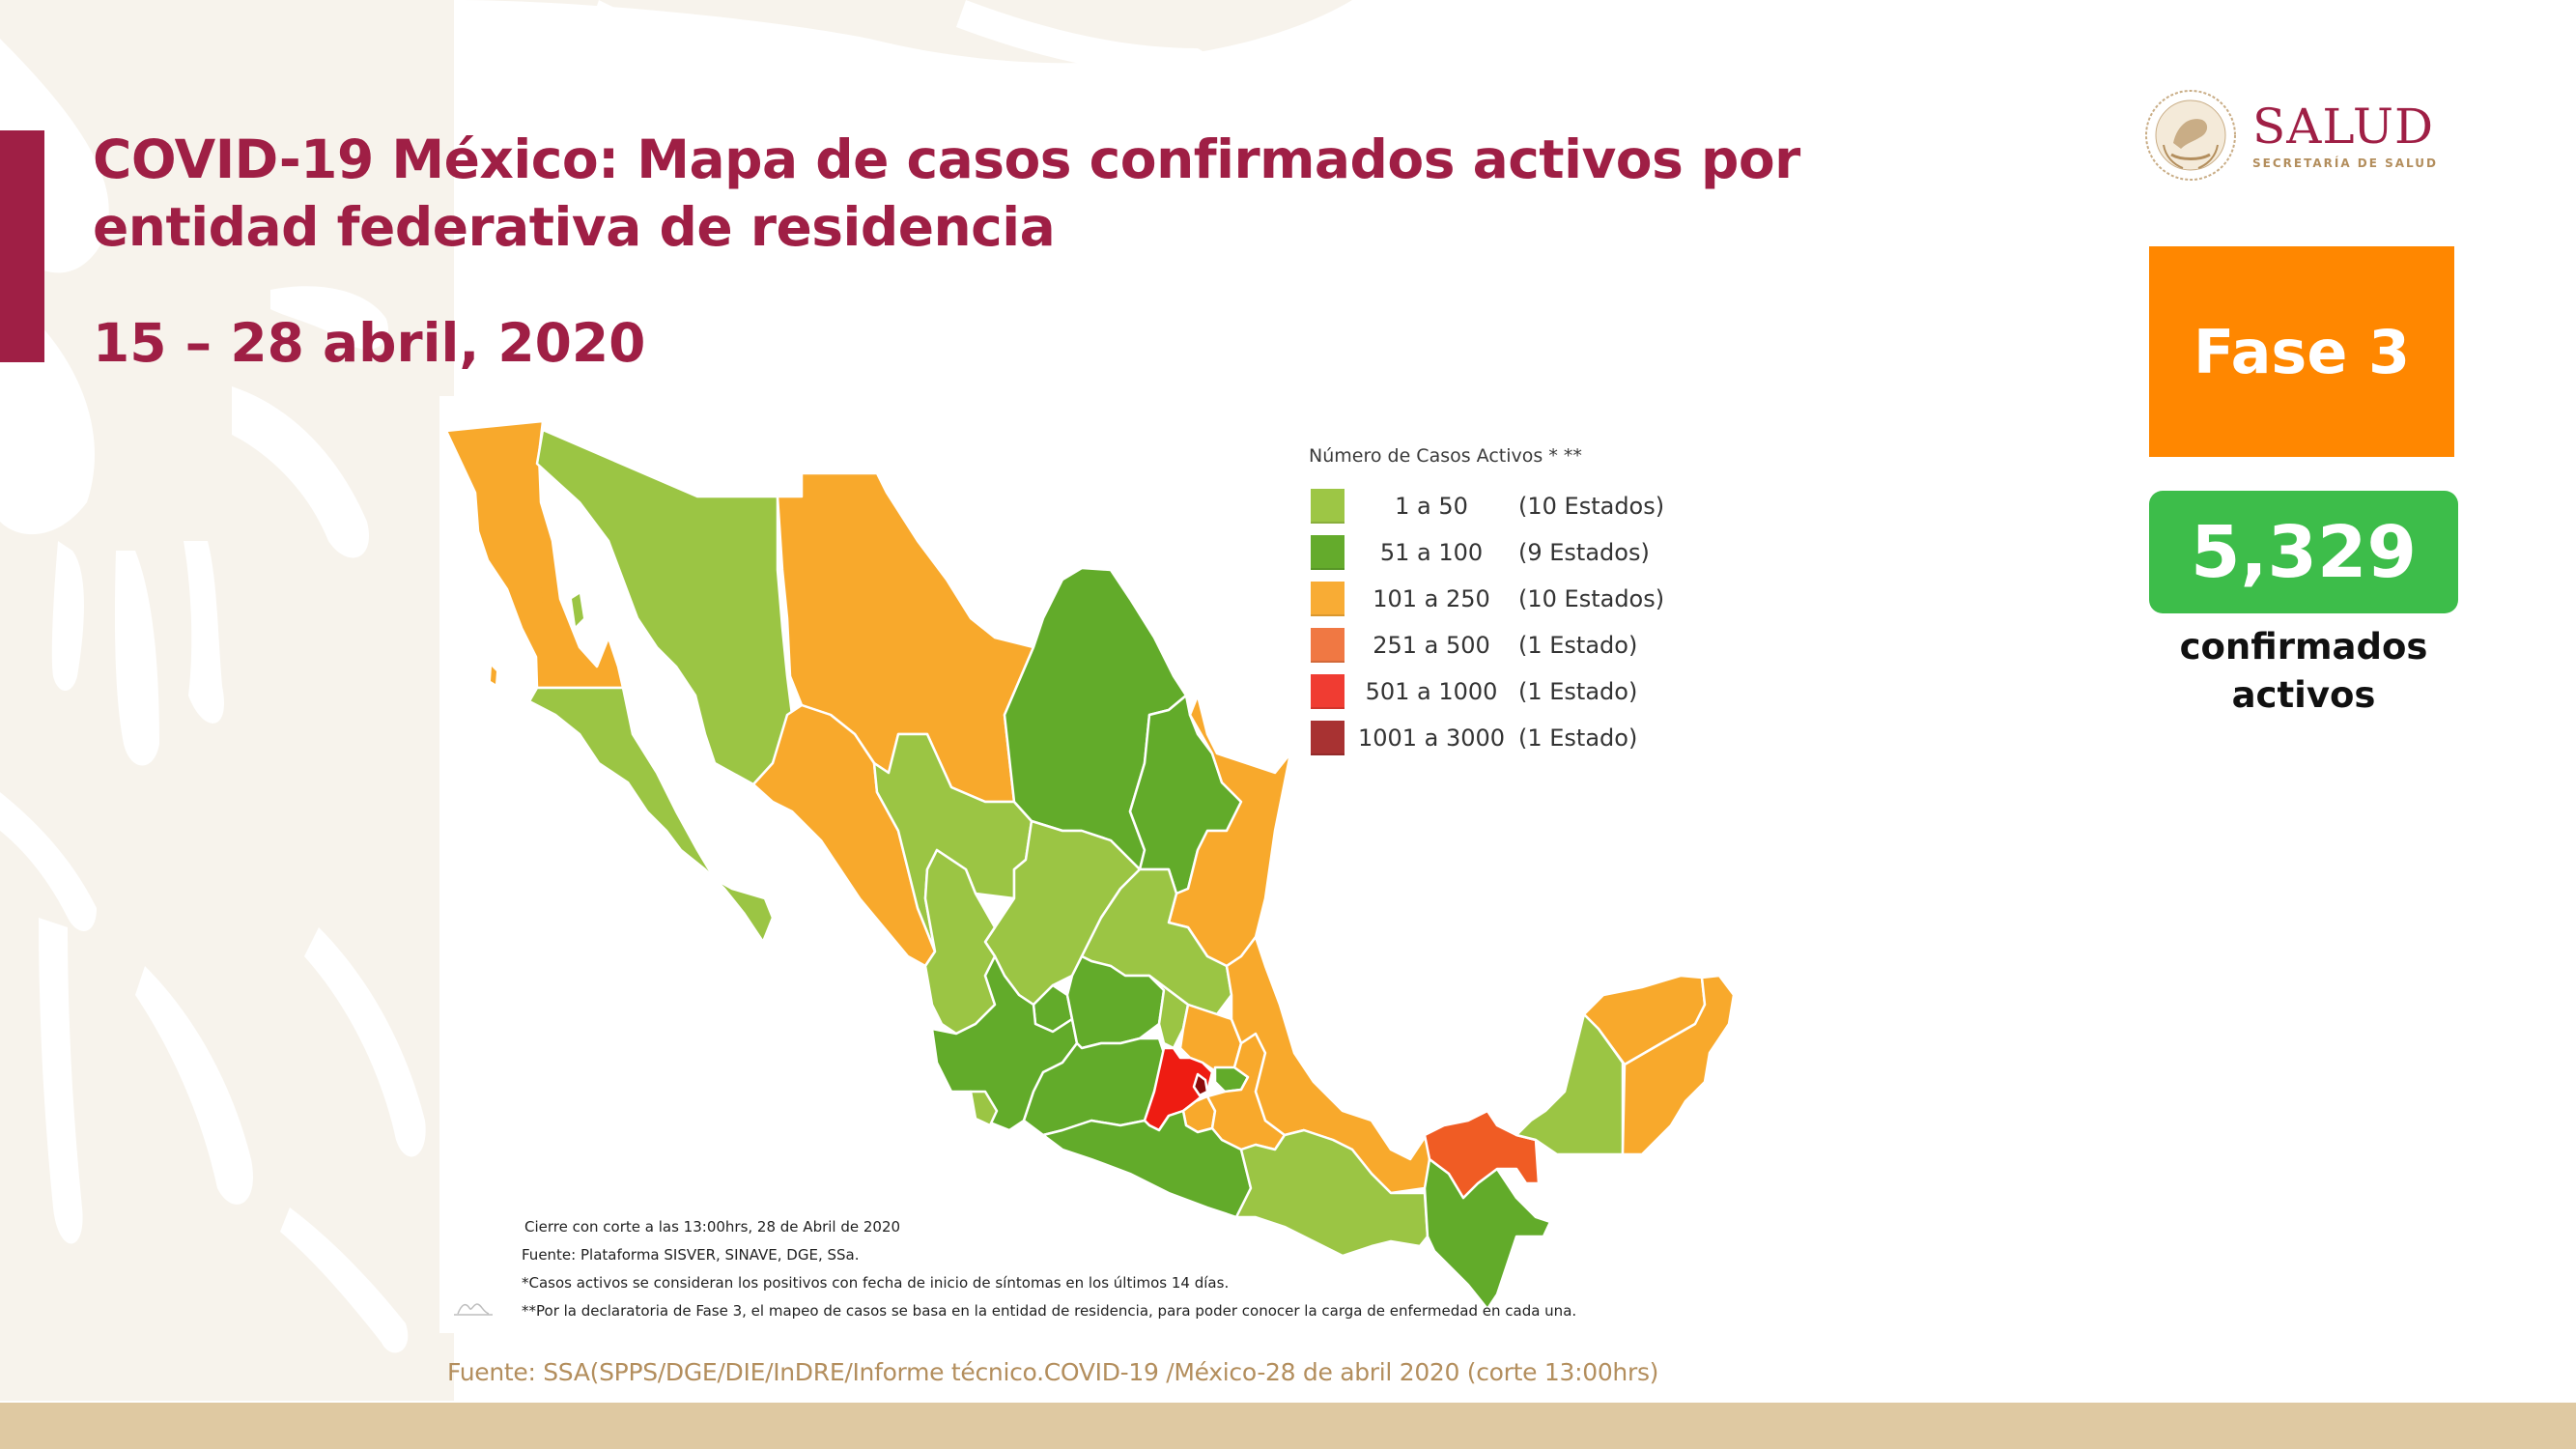  Describe the element at coordinates (1504, 691) in the screenshot. I see `legend-item: 501 a 1000 (1 Estado)` at that location.